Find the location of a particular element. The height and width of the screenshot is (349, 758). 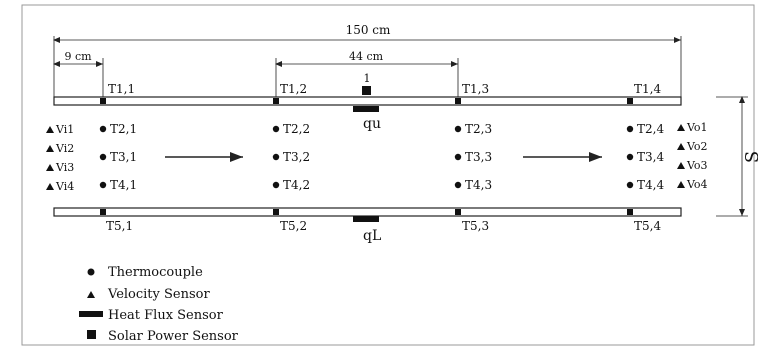

thermocouple-t32-label: T3,2 is located at coordinates (296, 157).